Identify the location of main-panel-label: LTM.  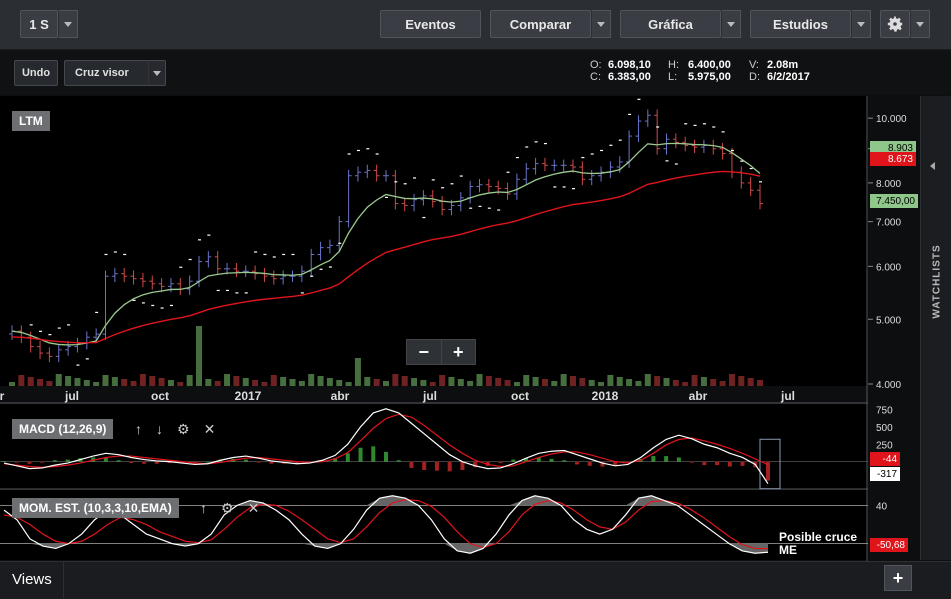
(31, 121).